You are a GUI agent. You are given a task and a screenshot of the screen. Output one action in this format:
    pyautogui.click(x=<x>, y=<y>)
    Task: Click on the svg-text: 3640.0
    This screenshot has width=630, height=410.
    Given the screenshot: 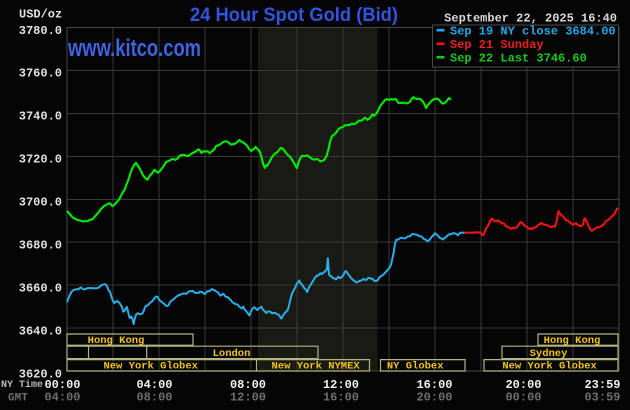 What is the action you would take?
    pyautogui.click(x=40, y=331)
    